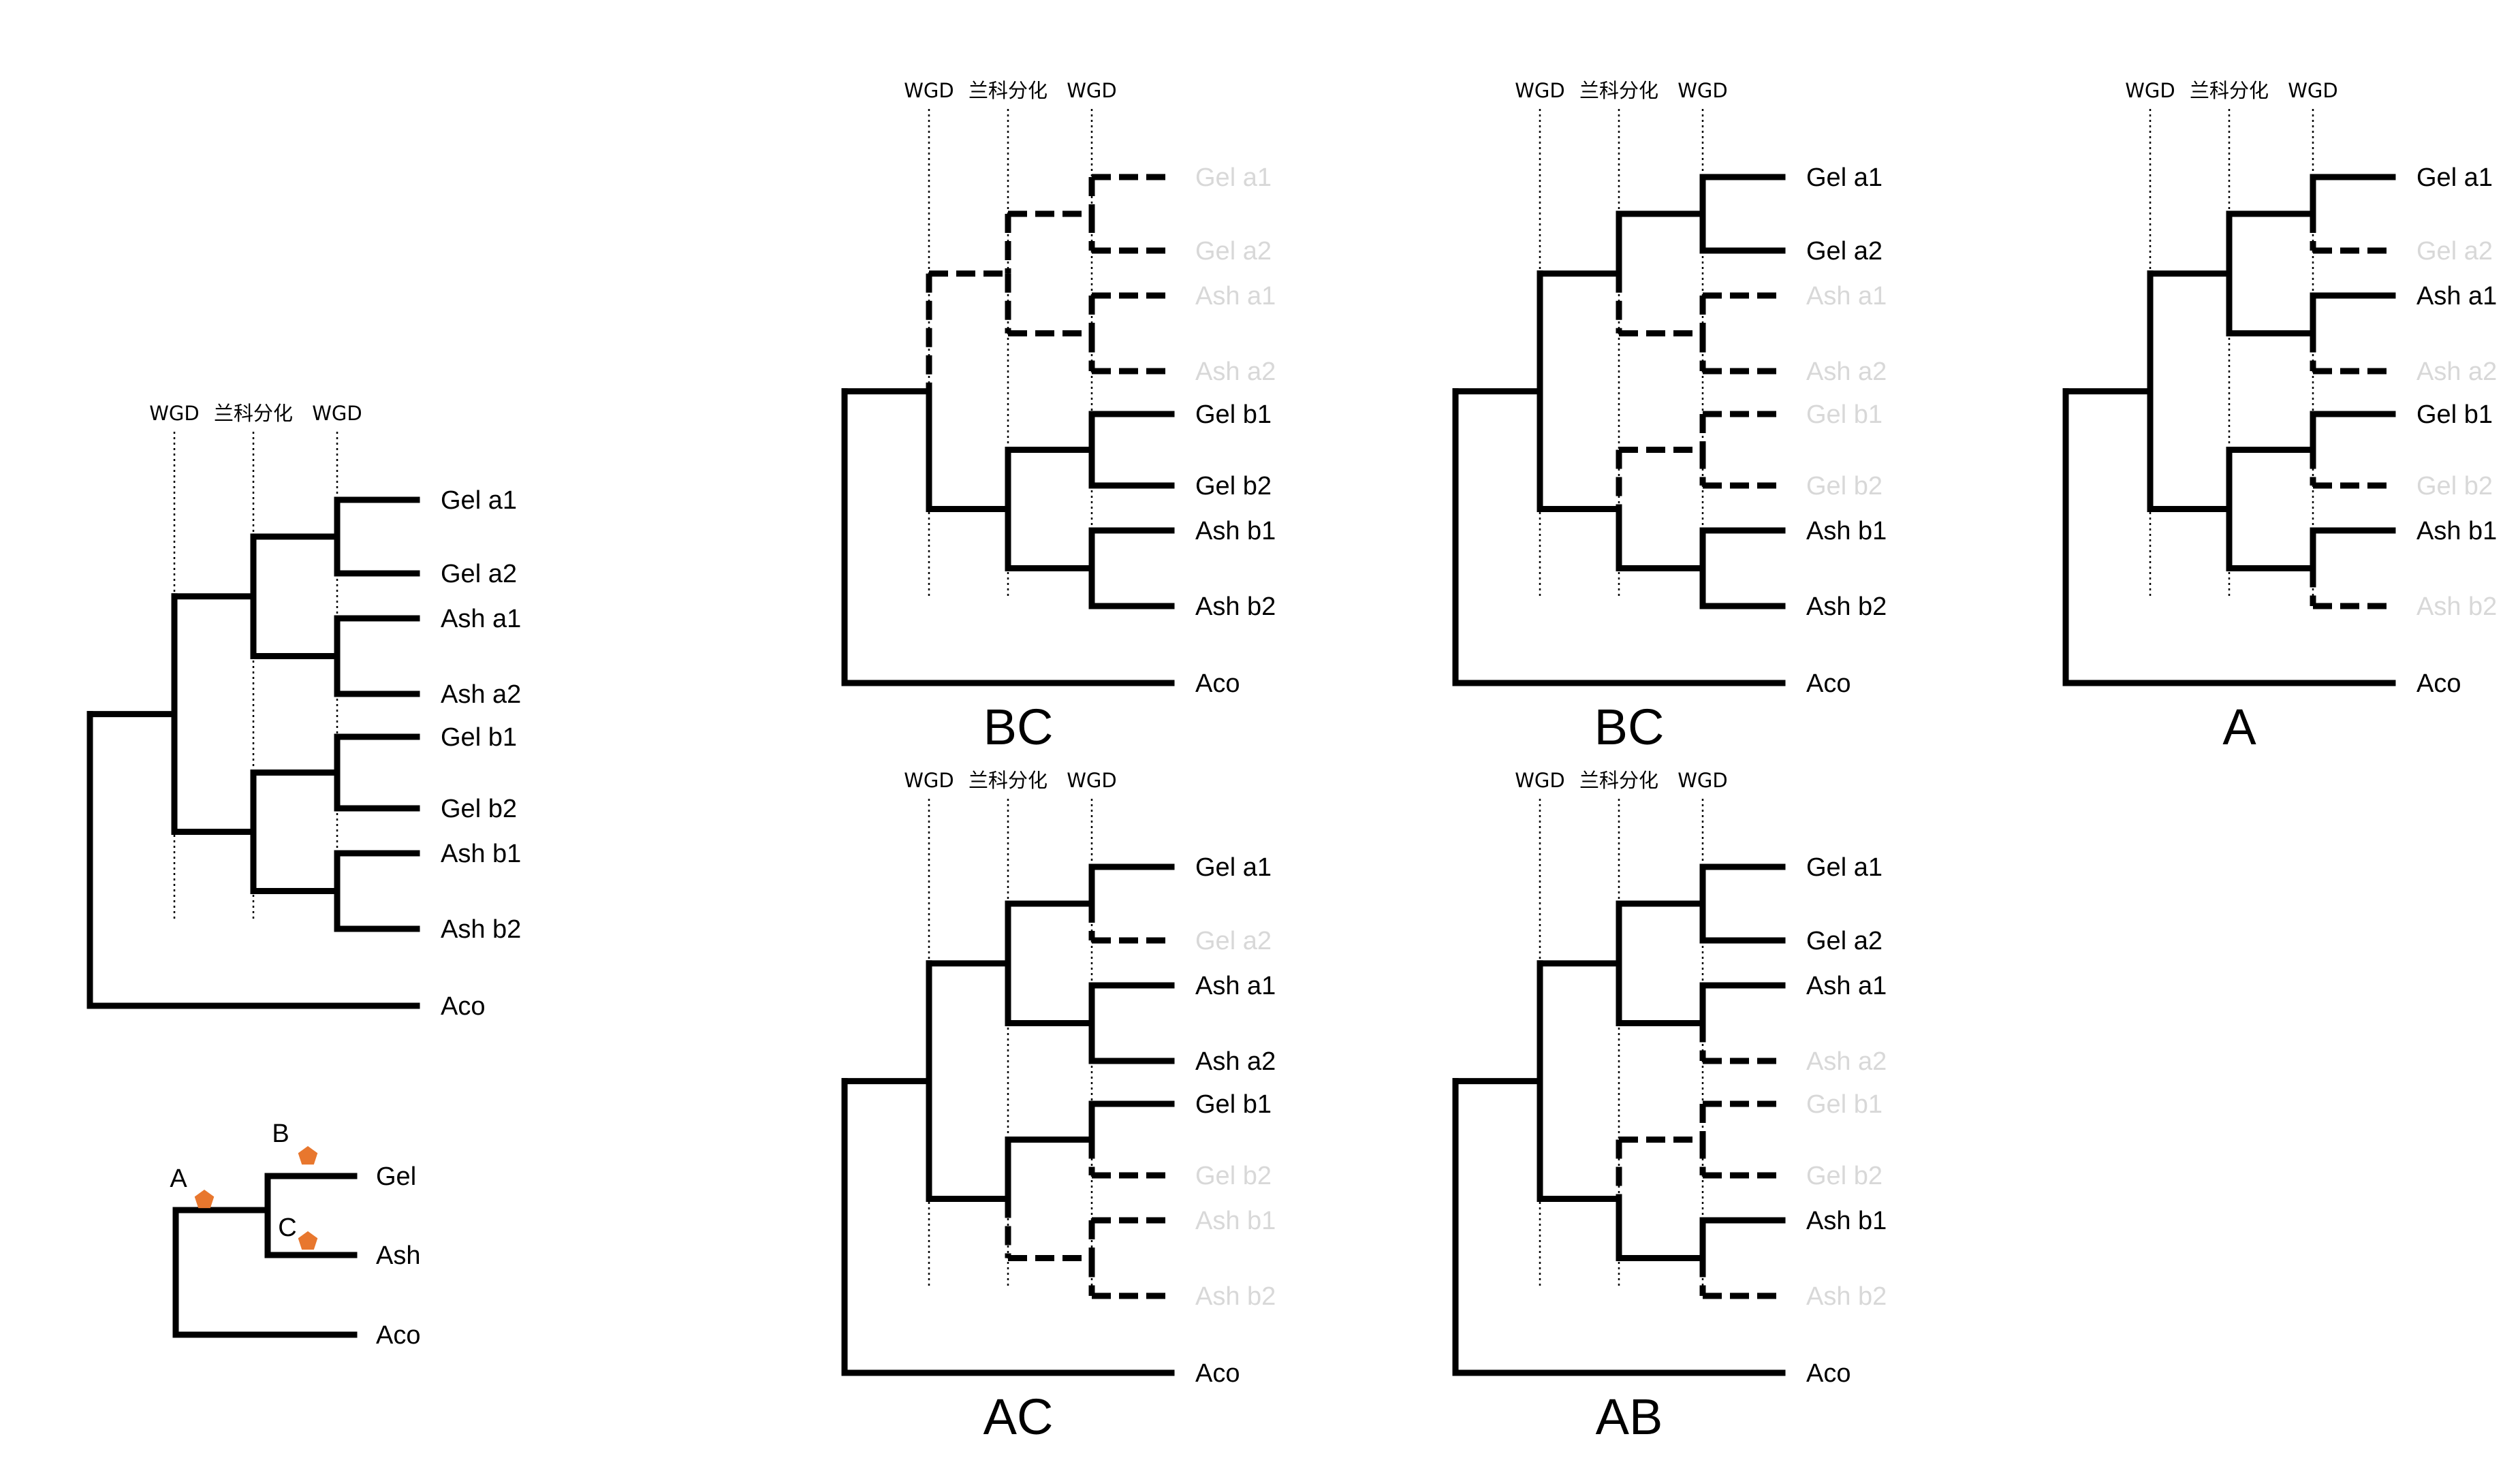  I want to click on event-label: A, so click(178, 1178).